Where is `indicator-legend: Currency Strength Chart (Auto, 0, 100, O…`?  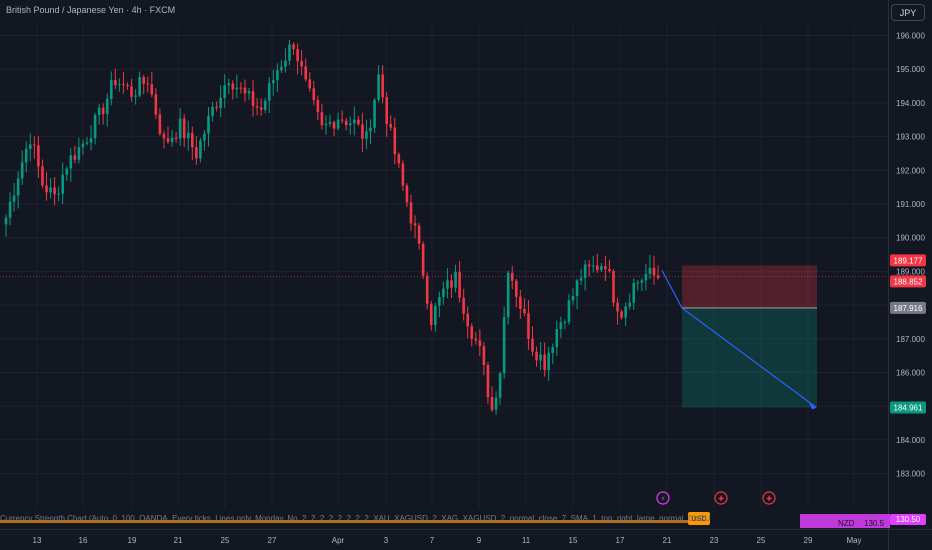 indicator-legend: Currency Strength Chart (Auto, 0, 100, O… is located at coordinates (355, 519).